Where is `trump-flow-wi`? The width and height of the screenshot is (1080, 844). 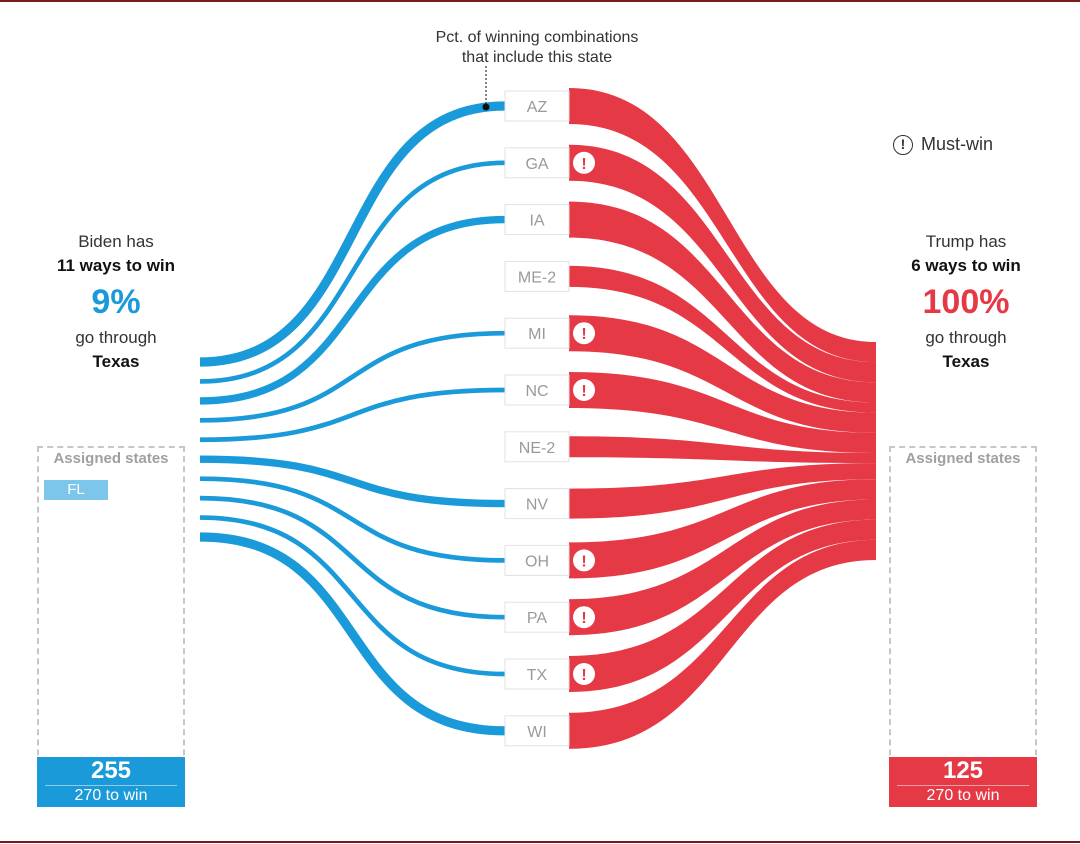 trump-flow-wi is located at coordinates (722, 644).